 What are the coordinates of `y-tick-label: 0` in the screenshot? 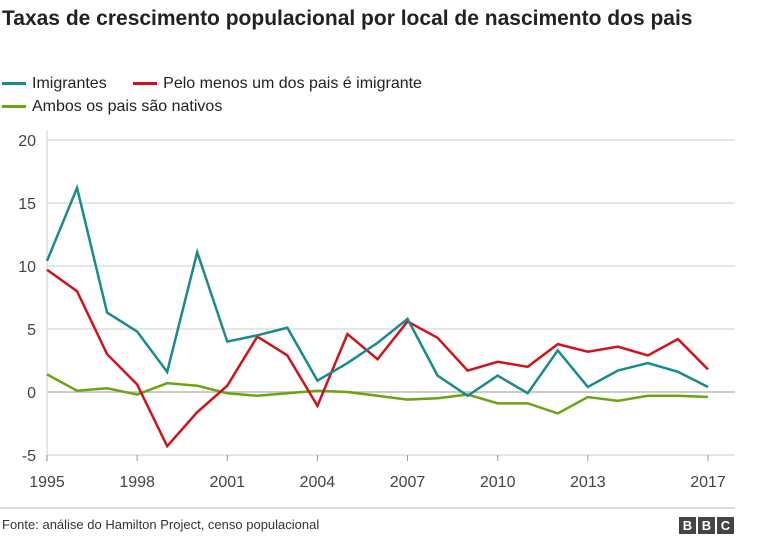 It's located at (31, 393).